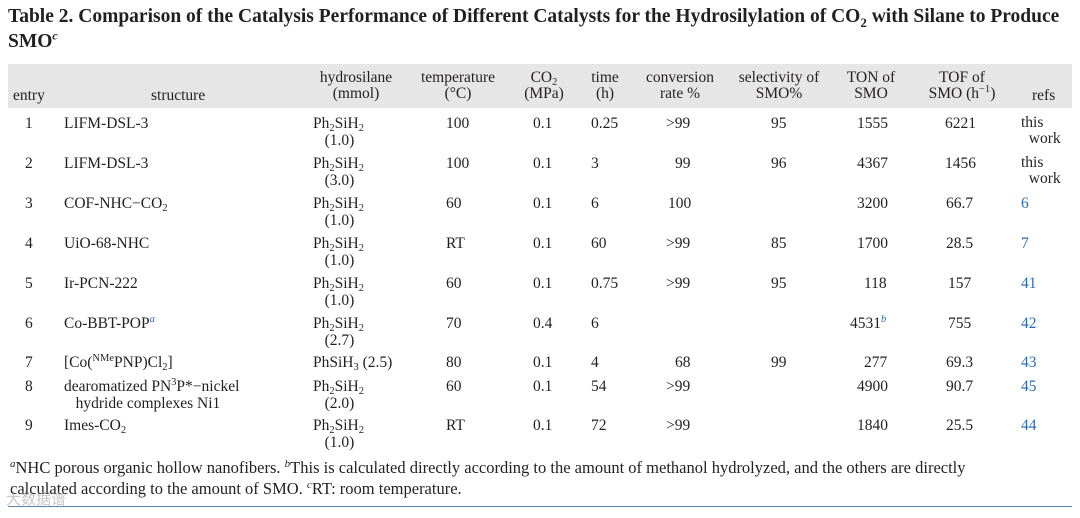 The height and width of the screenshot is (518, 1080). Describe the element at coordinates (1029, 386) in the screenshot. I see `ref-link: 45` at that location.